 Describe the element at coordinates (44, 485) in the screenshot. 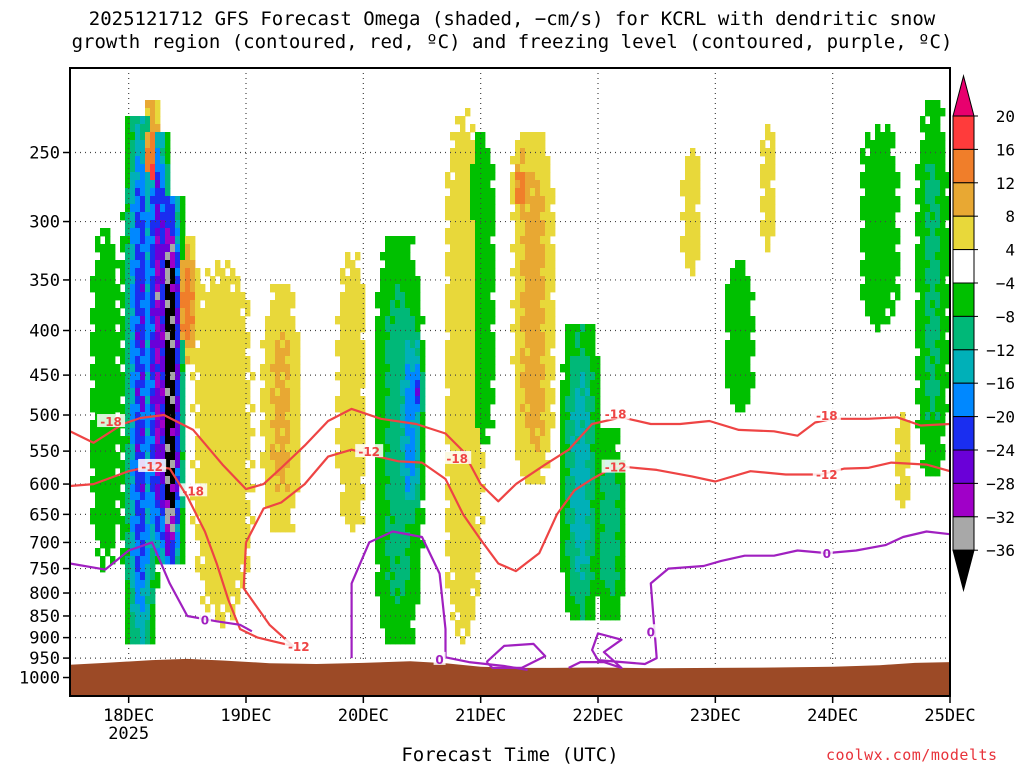

I see `y-tick-label: 600` at that location.